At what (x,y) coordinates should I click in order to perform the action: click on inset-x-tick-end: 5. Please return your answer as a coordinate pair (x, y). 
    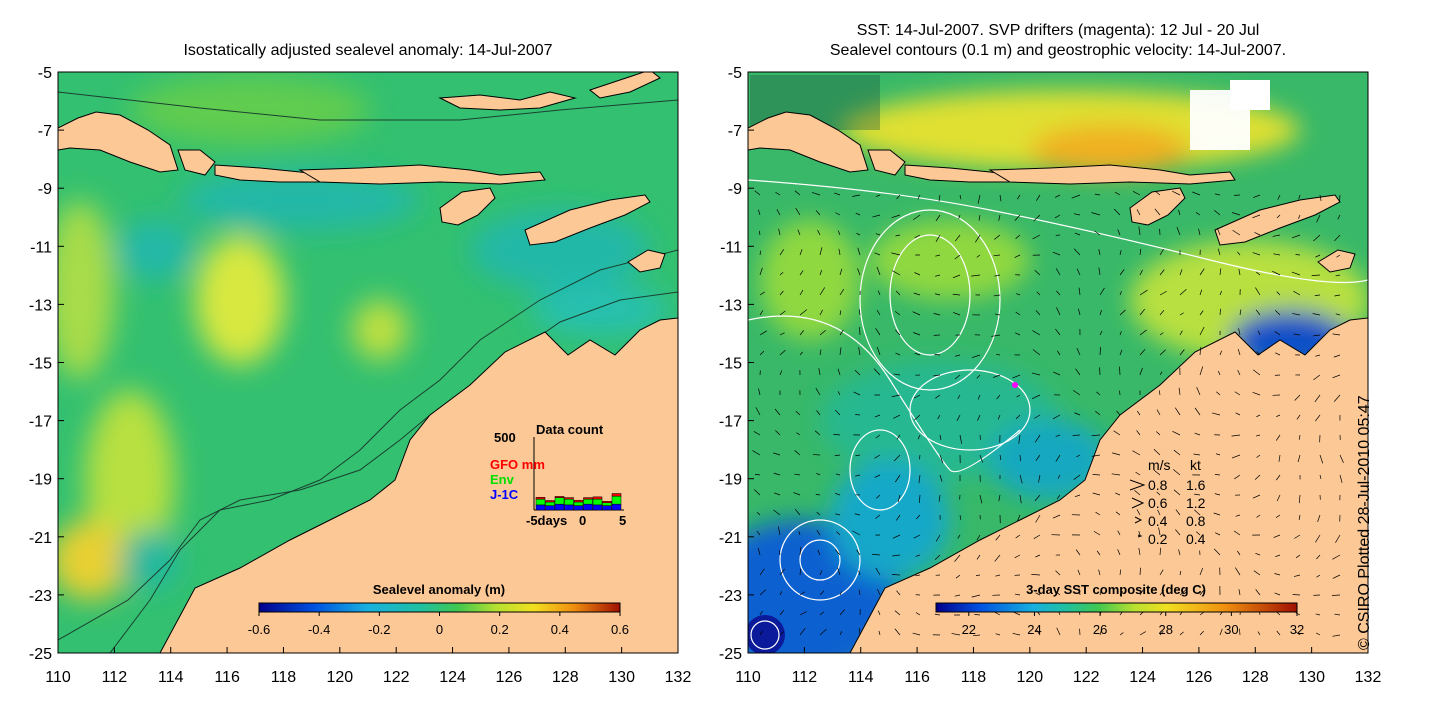
    Looking at the image, I should click on (622, 520).